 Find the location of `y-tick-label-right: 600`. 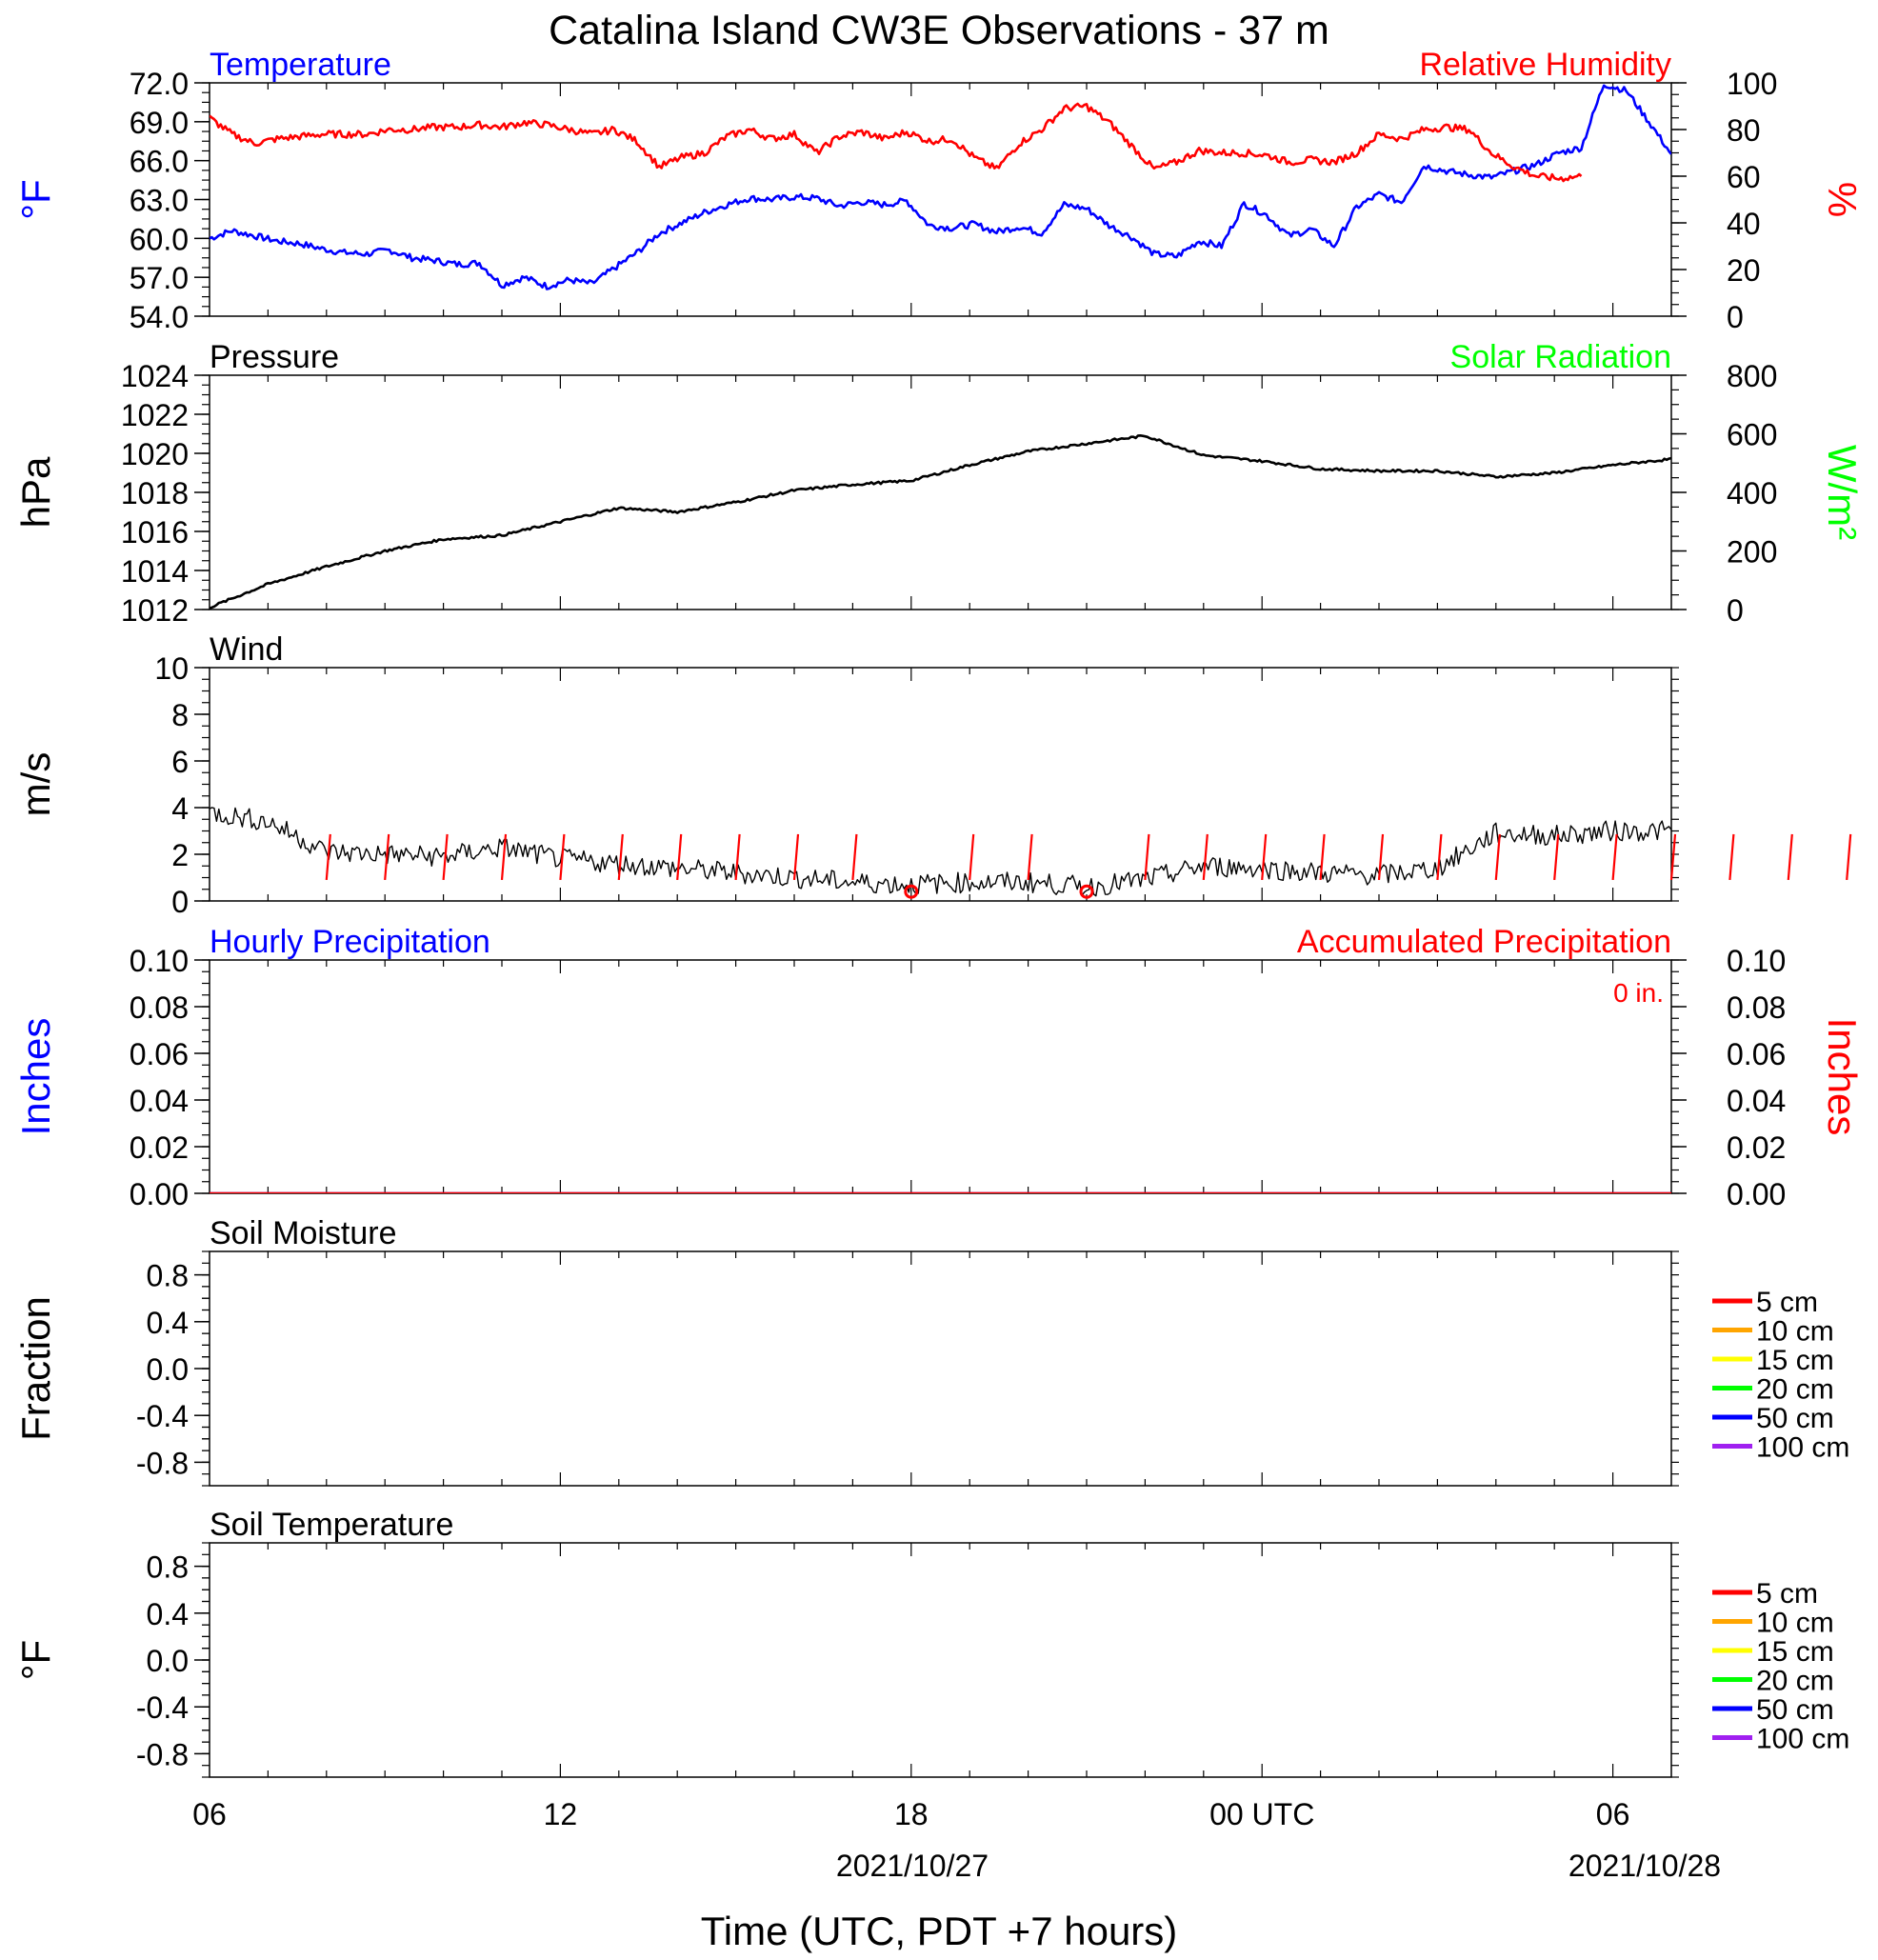

y-tick-label-right: 600 is located at coordinates (1752, 435).